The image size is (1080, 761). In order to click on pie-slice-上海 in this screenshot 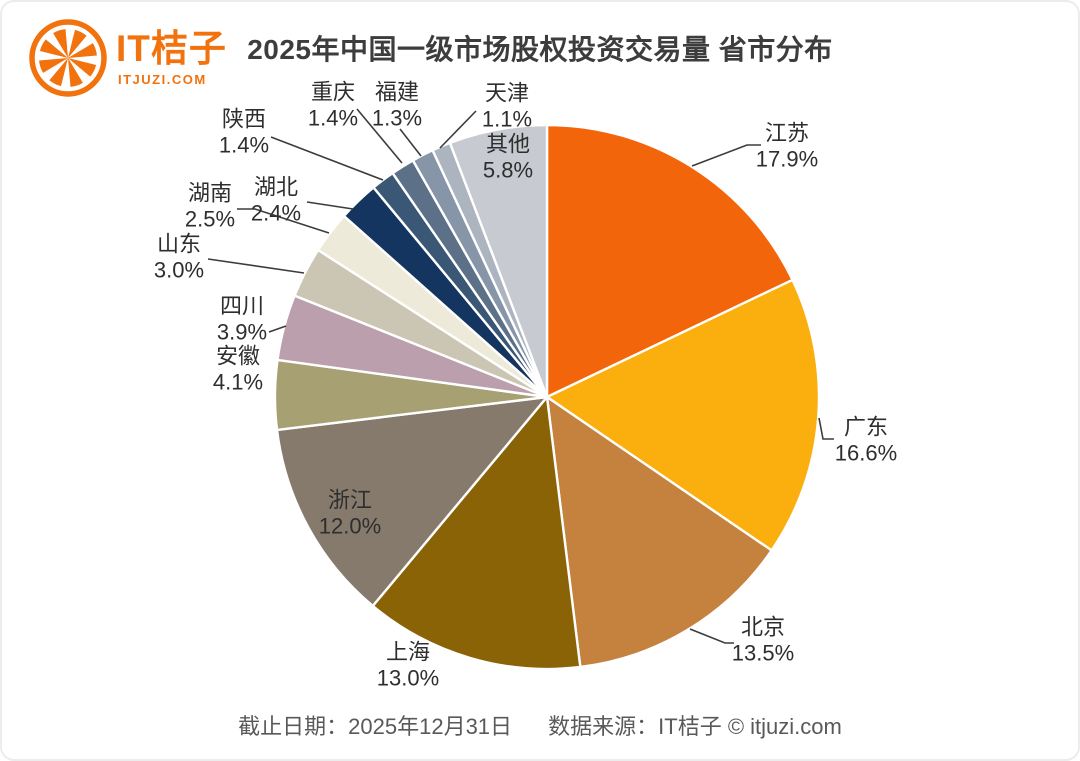, I will do `click(476, 533)`.